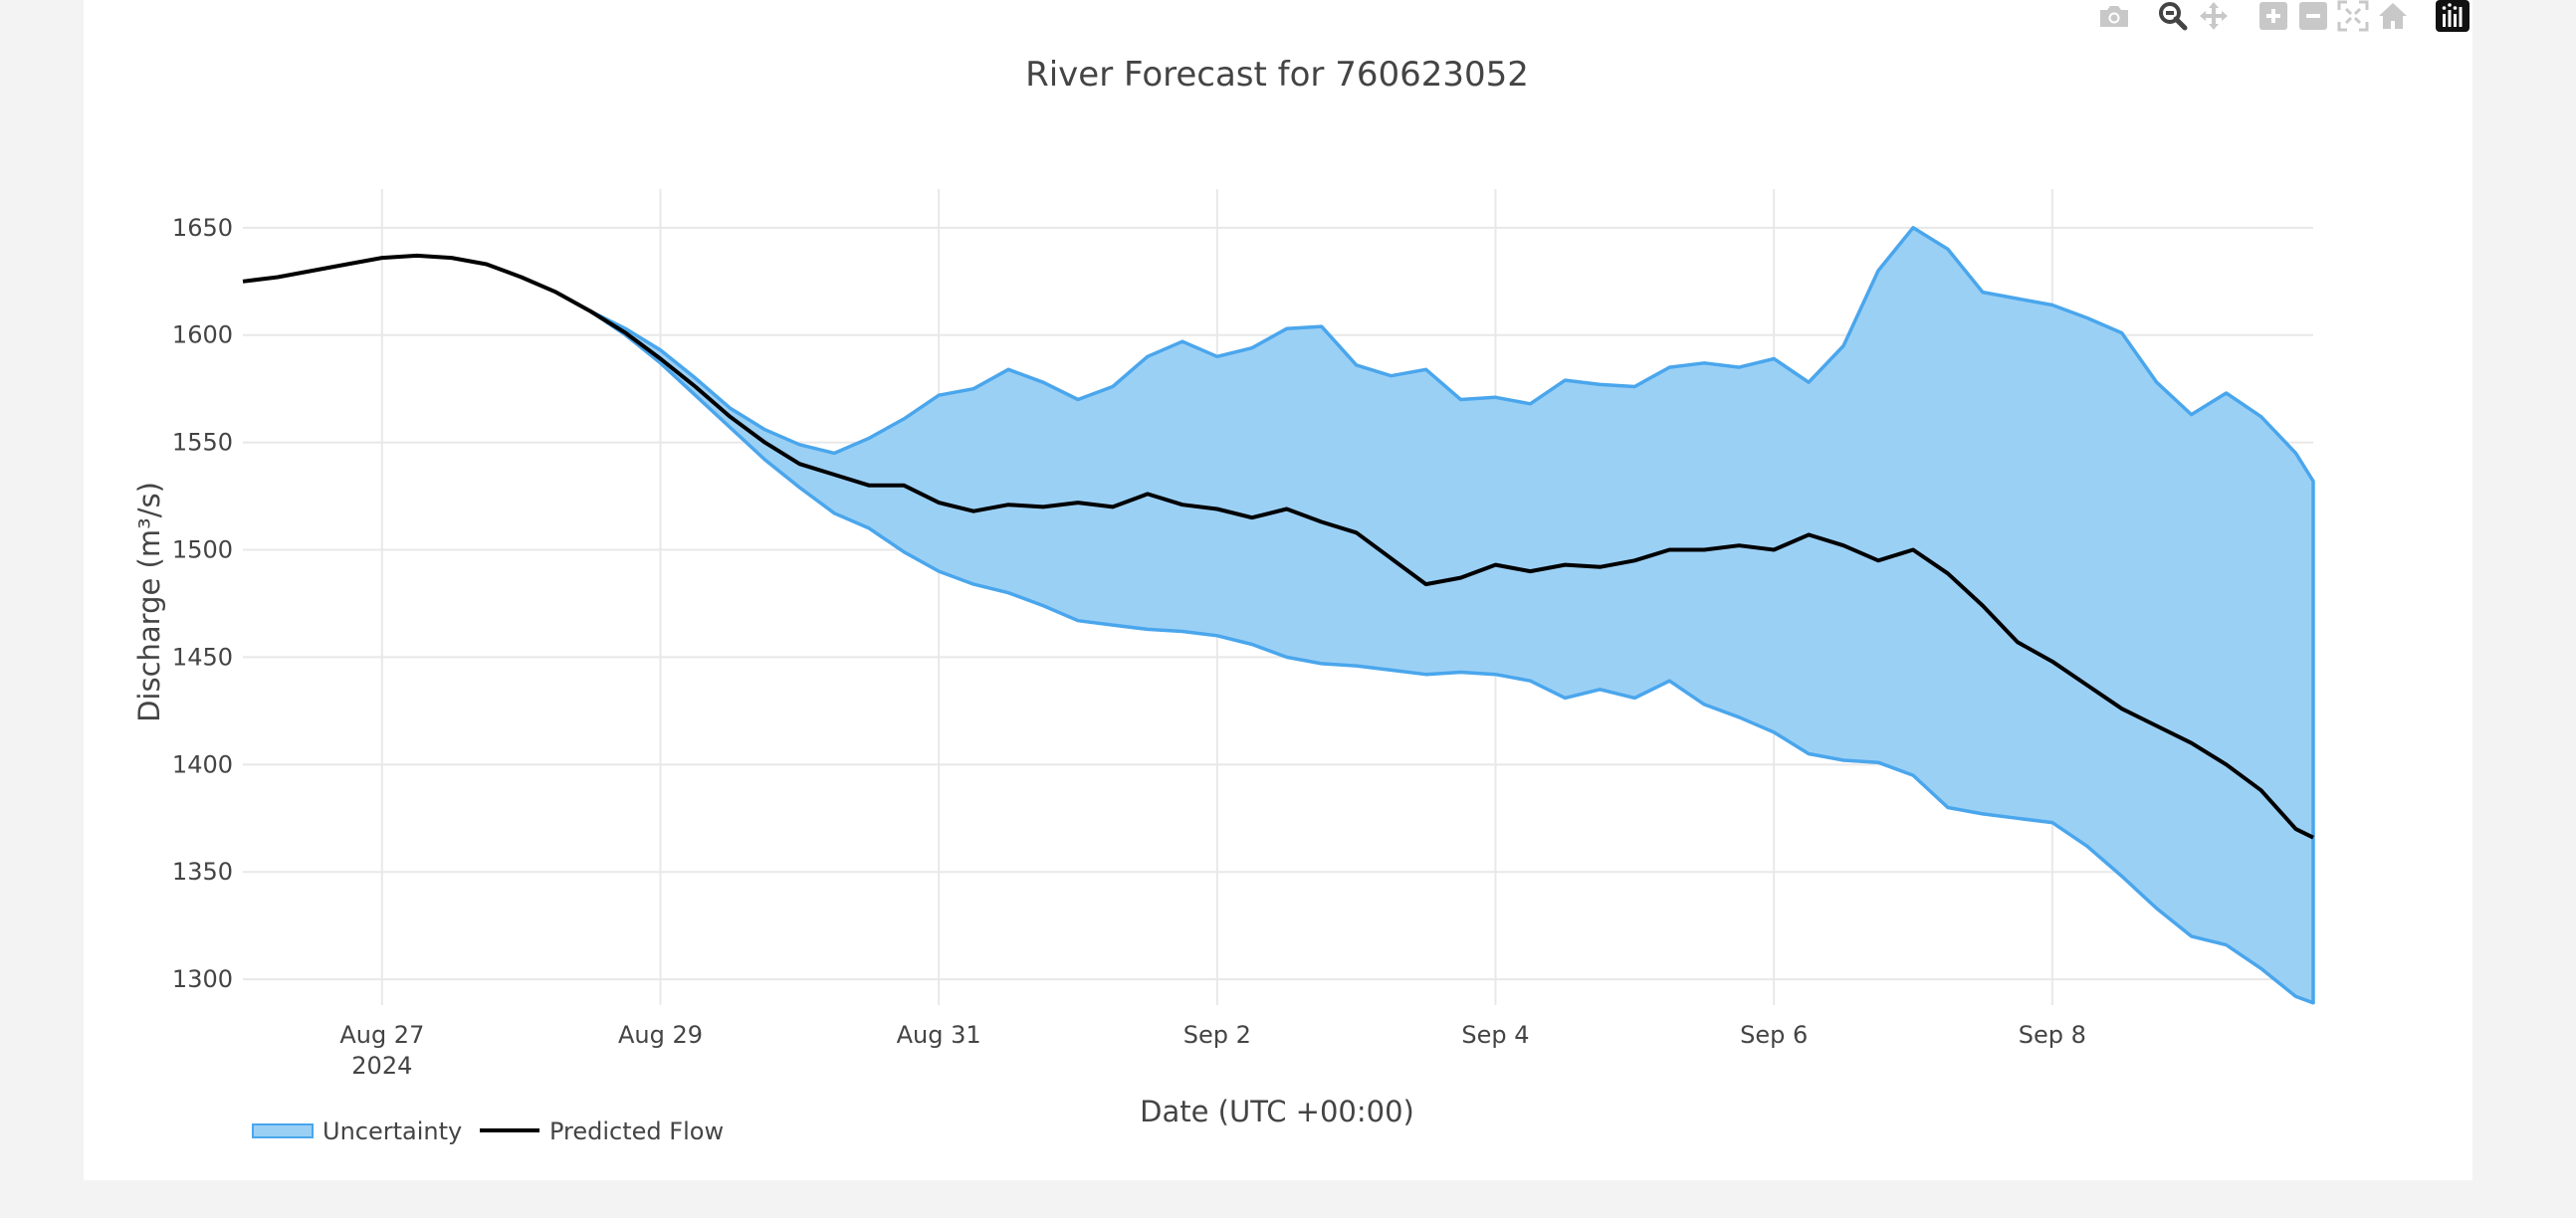 This screenshot has height=1218, width=2576. I want to click on y-tick-label: 1300, so click(202, 979).